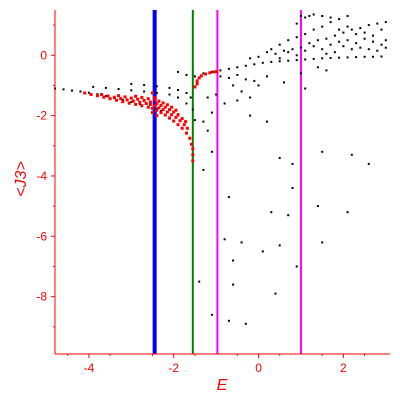 The height and width of the screenshot is (400, 400). Describe the element at coordinates (258, 368) in the screenshot. I see `x-tick-label: 0` at that location.